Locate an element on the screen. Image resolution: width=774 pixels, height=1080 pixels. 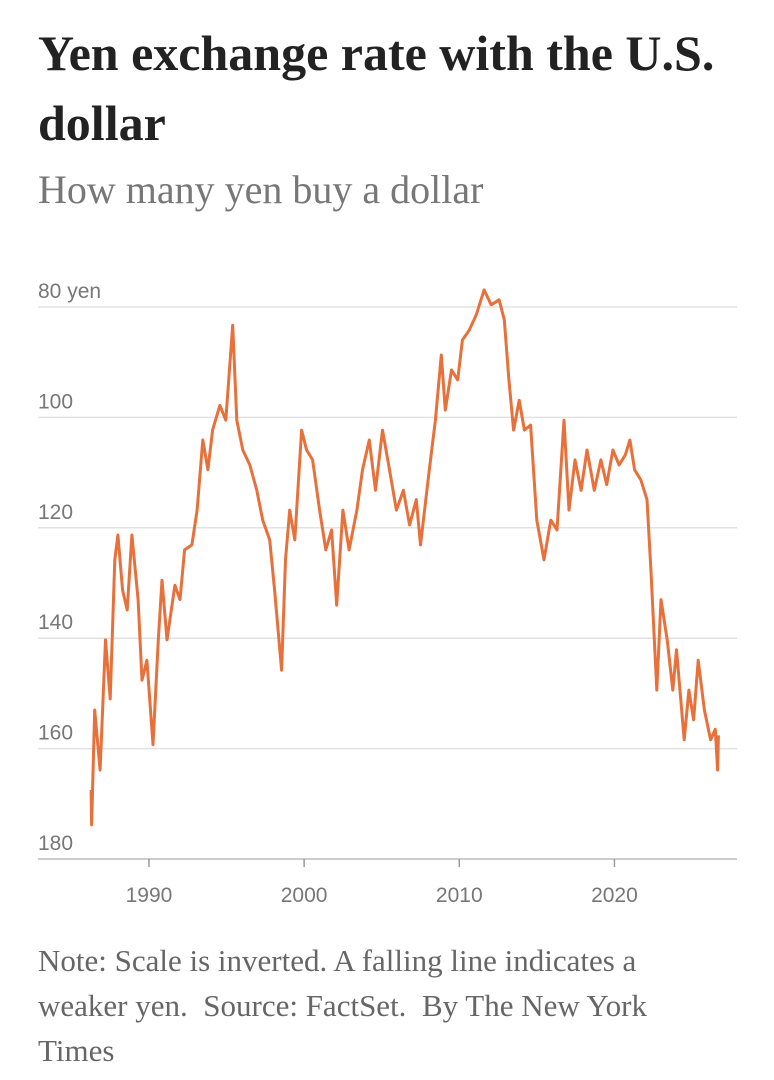
chart-title: Yen exchange rate with the U.S. dollar is located at coordinates (376, 88).